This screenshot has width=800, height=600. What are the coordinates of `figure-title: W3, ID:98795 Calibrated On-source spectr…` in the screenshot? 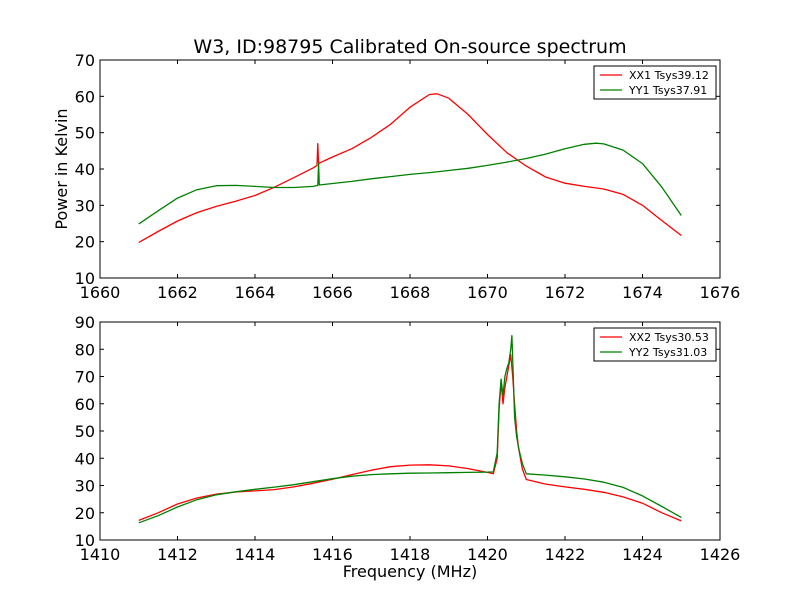 It's located at (409, 47).